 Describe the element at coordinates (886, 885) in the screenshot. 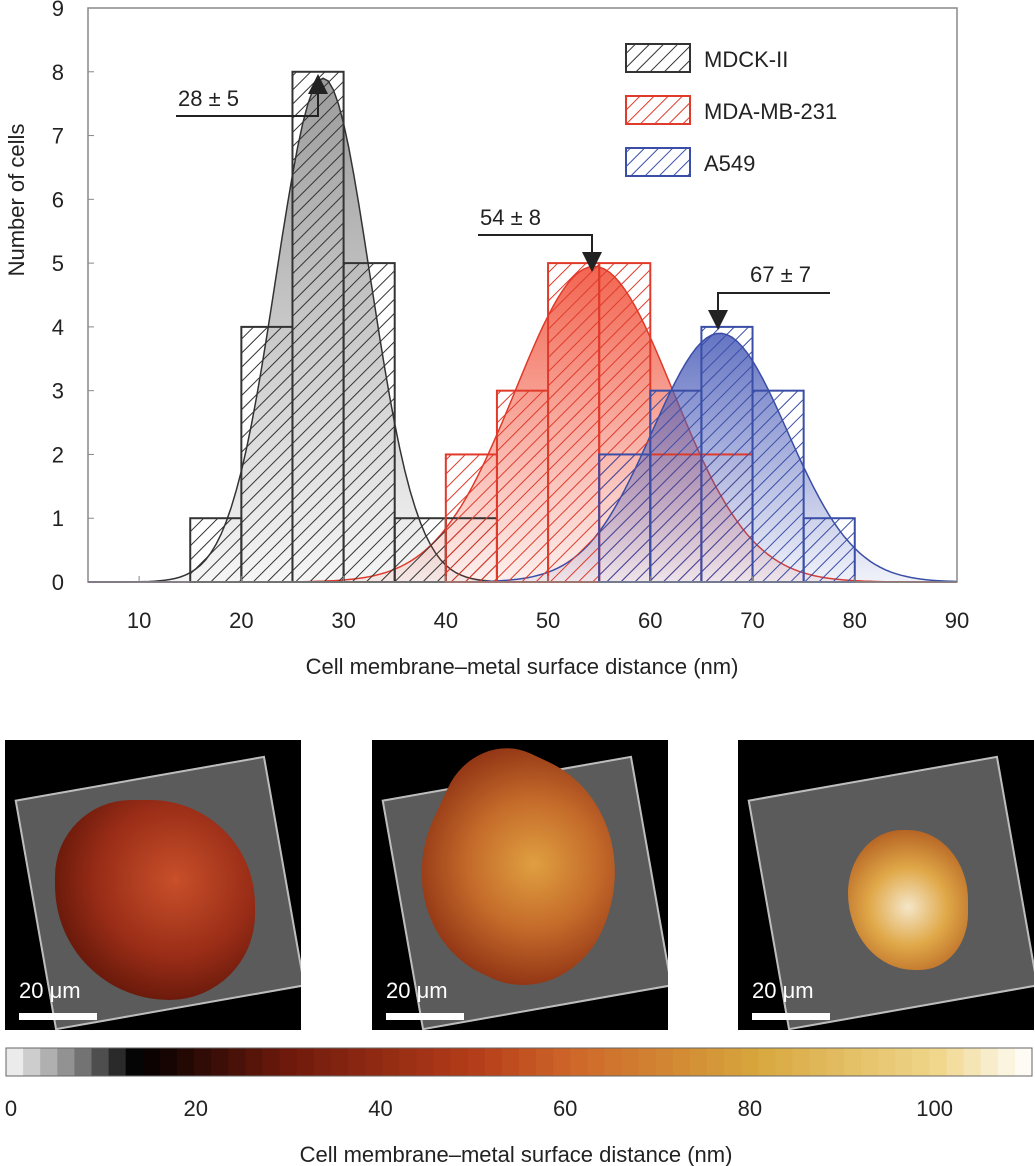

I see `cell-image-a549: 20 μm` at that location.